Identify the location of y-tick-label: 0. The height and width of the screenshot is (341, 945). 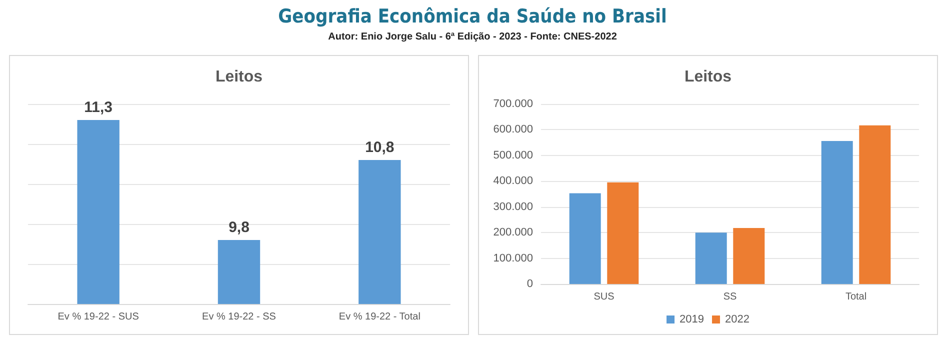
(529, 284).